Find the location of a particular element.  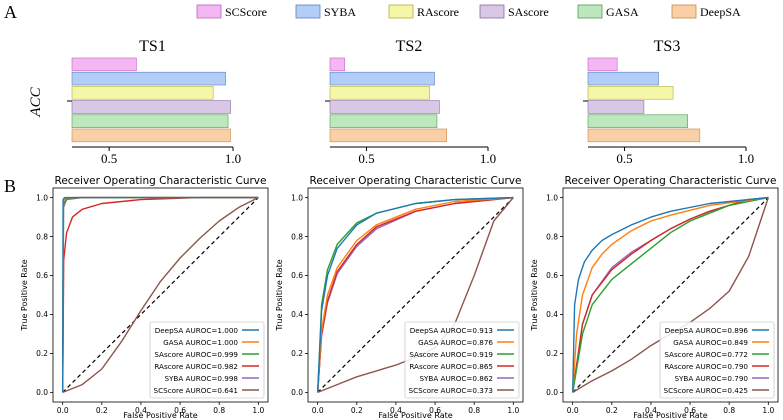

legend-swatch-scscore is located at coordinates (209, 11).